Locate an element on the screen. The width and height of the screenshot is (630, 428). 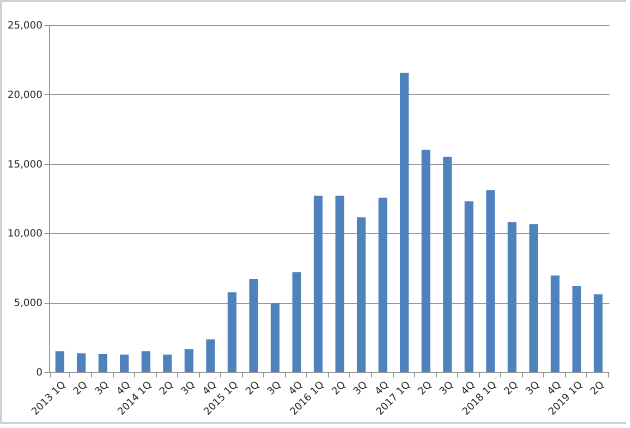
y-tick-label: 0 is located at coordinates (39, 373).